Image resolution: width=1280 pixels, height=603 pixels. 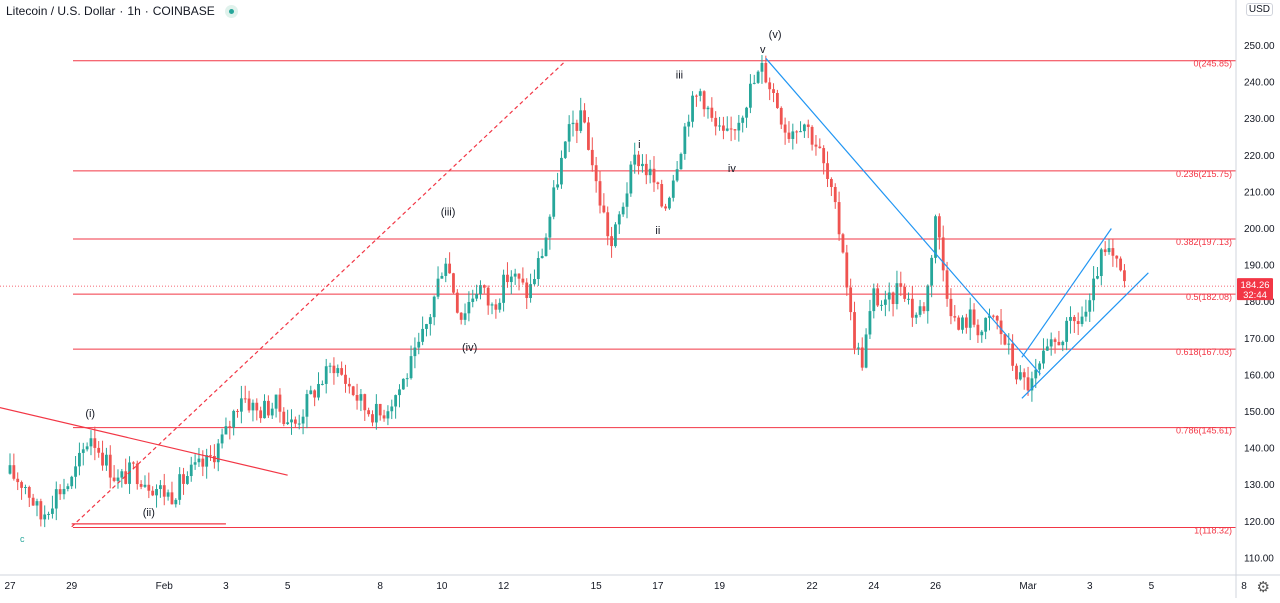 What do you see at coordinates (288, 586) in the screenshot?
I see `time-tick-label: 5` at bounding box center [288, 586].